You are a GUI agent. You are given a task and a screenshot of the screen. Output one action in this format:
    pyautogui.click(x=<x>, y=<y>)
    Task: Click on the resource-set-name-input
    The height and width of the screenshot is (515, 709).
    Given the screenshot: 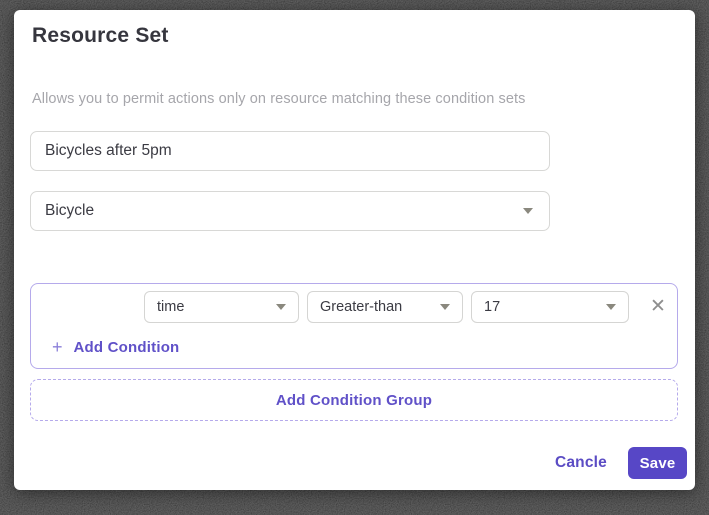 What is the action you would take?
    pyautogui.click(x=290, y=151)
    